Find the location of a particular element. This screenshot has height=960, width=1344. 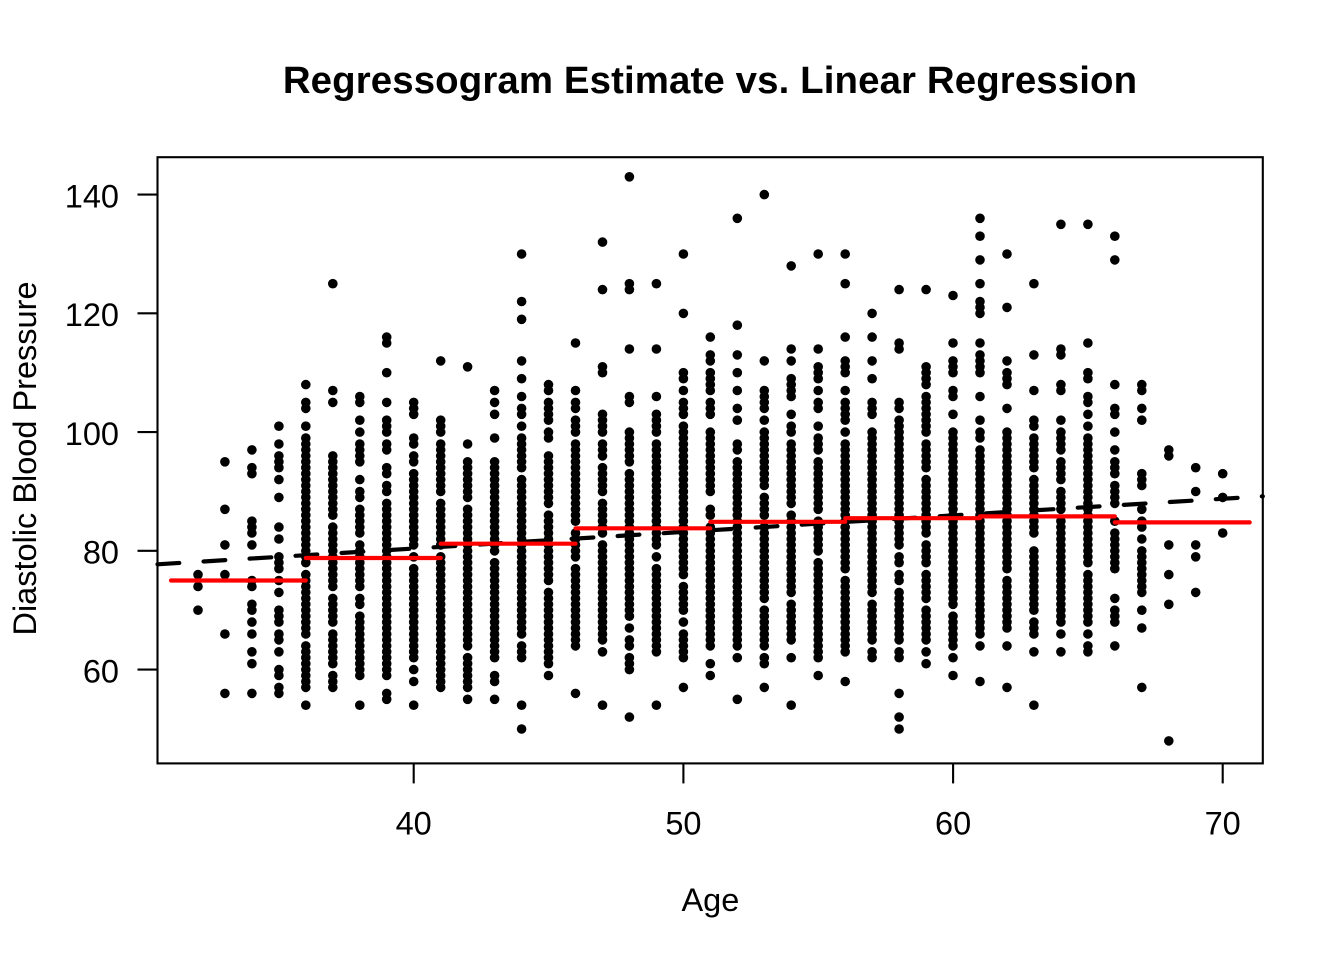

svg-text: 40 is located at coordinates (414, 824).